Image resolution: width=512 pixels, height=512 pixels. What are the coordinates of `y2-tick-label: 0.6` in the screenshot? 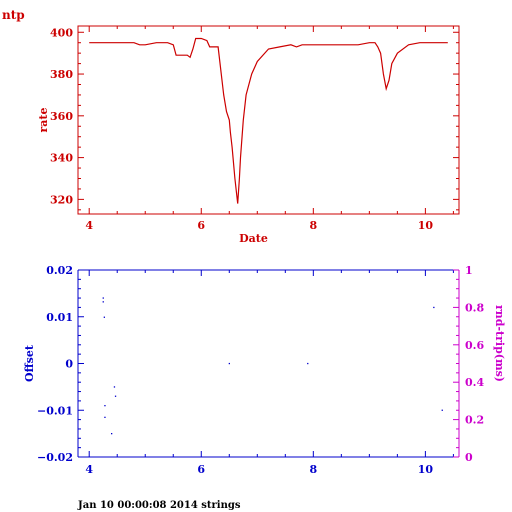 It's located at (474, 345).